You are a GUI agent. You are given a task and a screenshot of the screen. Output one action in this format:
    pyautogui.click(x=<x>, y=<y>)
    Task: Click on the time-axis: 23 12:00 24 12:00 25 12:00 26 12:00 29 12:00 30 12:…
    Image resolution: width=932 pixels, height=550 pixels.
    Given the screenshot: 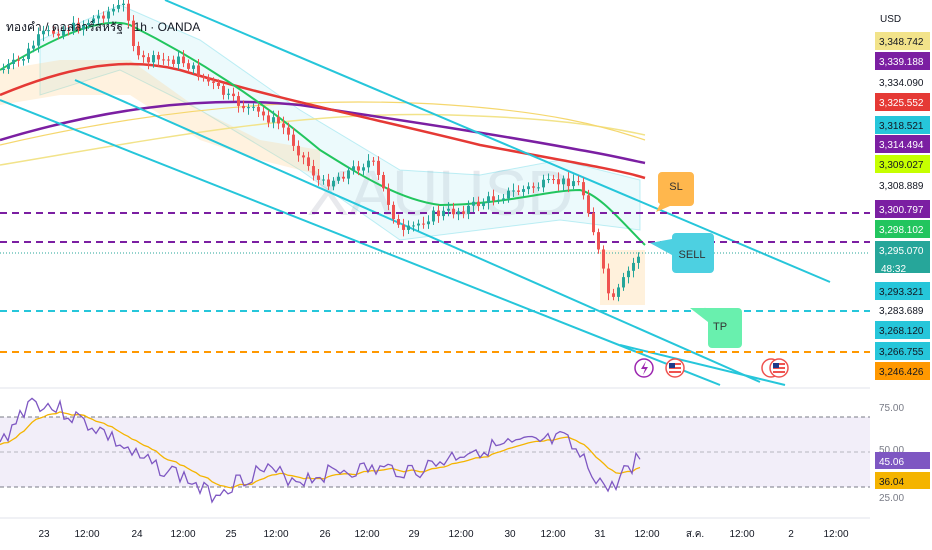 What is the action you would take?
    pyautogui.click(x=443, y=534)
    